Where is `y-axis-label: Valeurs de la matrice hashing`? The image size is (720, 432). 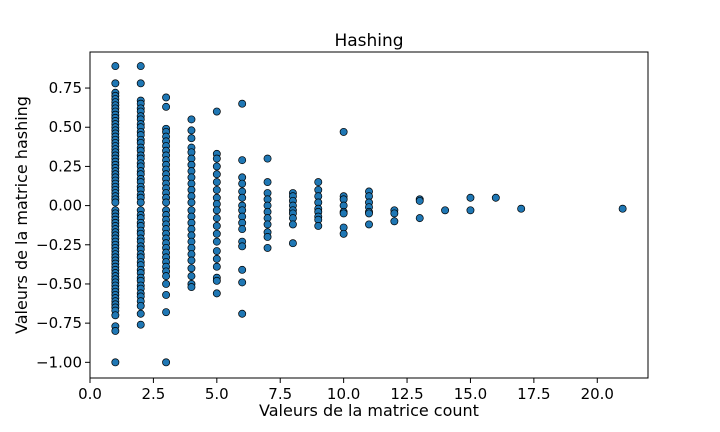 y-axis-label: Valeurs de la matrice hashing is located at coordinates (21, 215).